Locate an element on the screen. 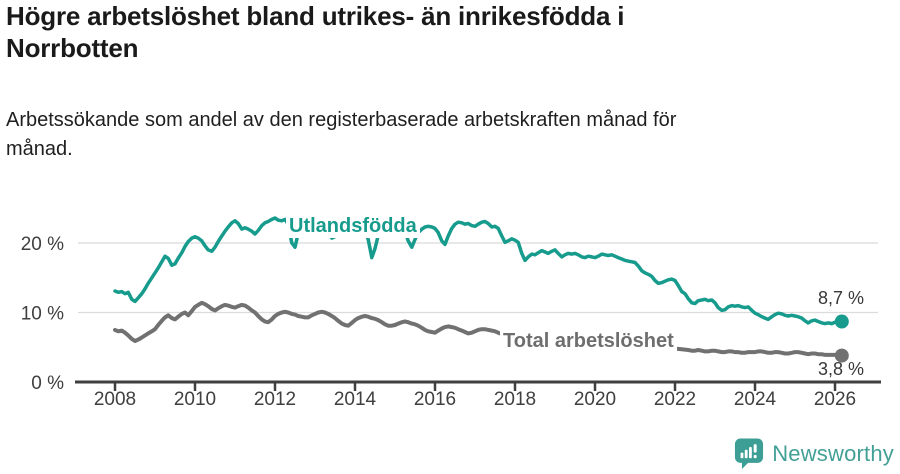  svg-text: 0 % is located at coordinates (47, 383).